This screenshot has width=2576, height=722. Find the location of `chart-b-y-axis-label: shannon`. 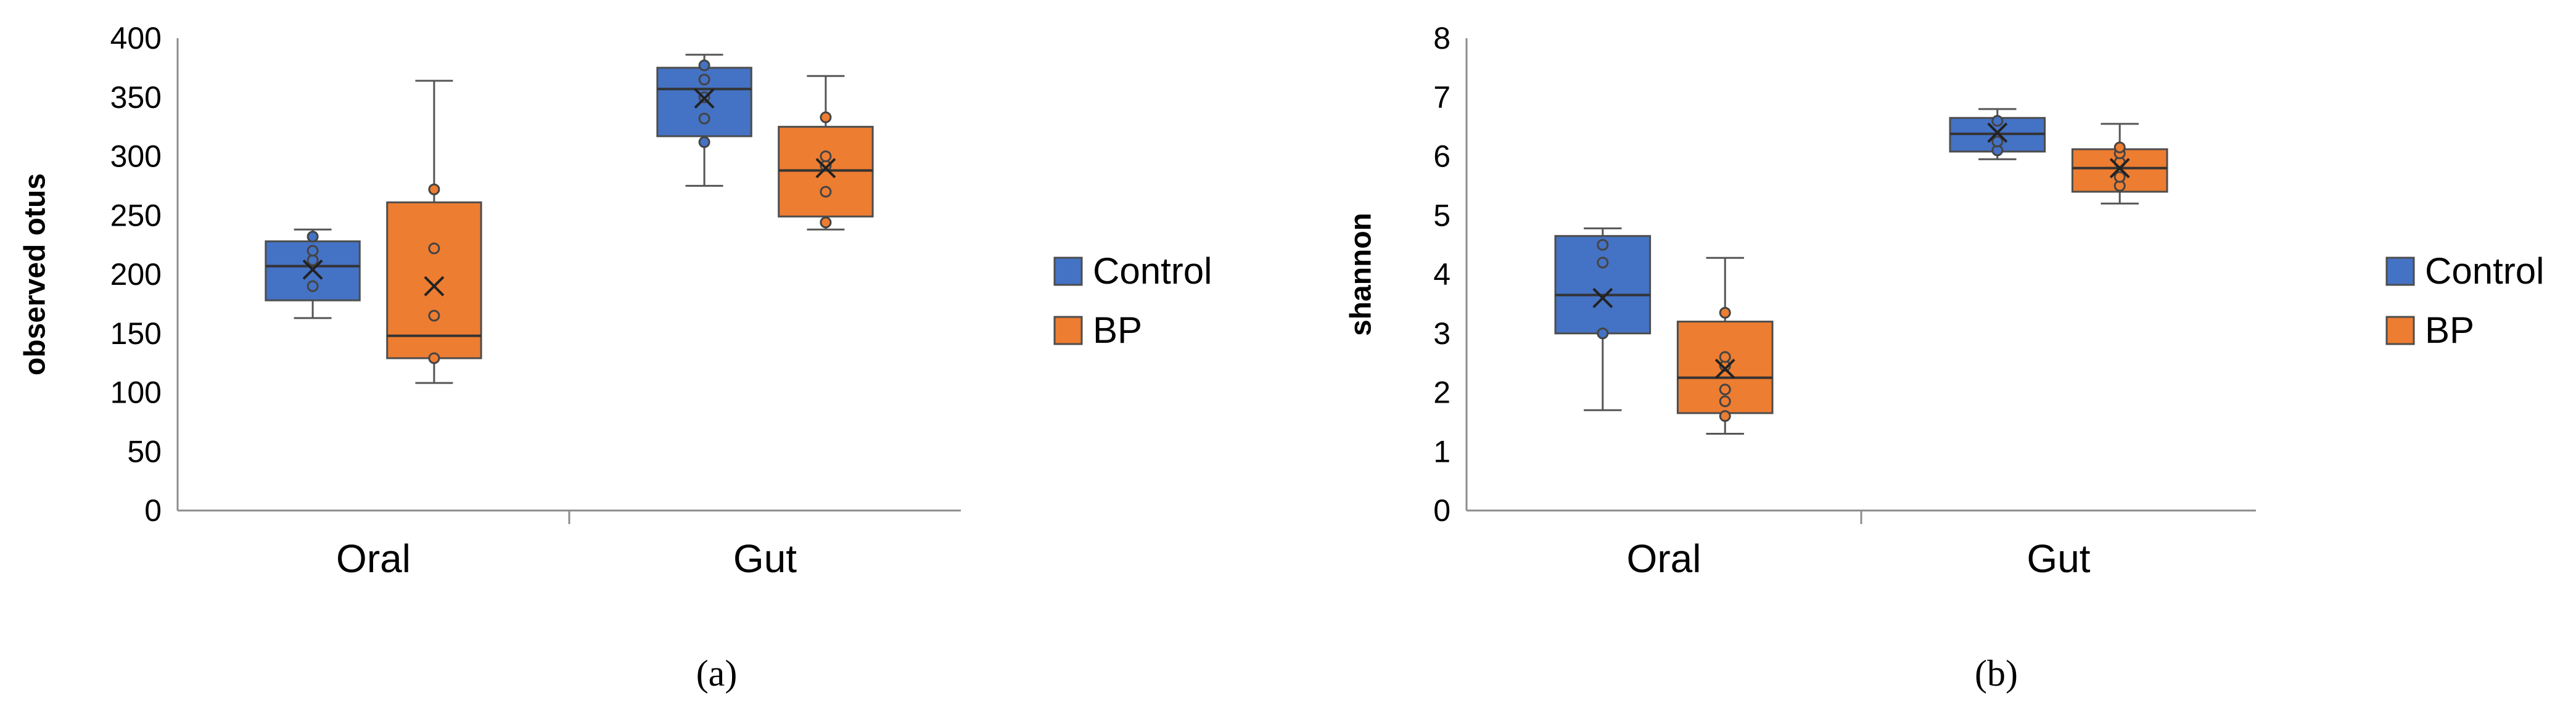

chart-b-y-axis-label: shannon is located at coordinates (1361, 274).